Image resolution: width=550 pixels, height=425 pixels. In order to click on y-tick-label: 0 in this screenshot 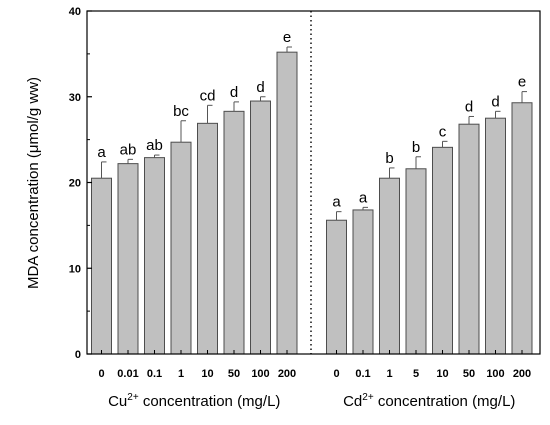, I will do `click(78, 355)`.